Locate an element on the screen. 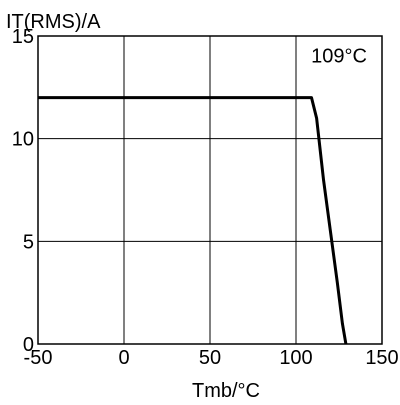  annotations: 109°C is located at coordinates (339, 57).